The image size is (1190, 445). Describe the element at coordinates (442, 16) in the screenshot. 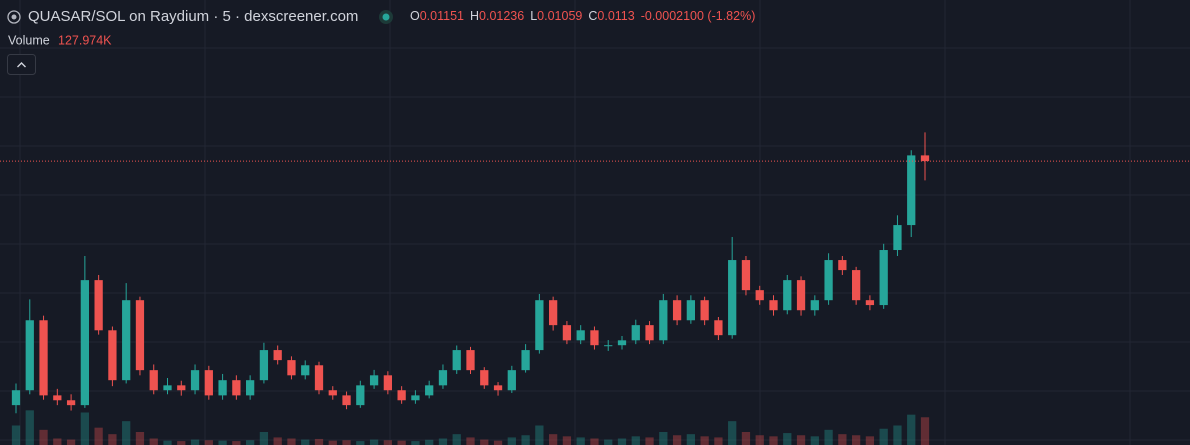

I see `ohlc-value: 0.01151` at that location.